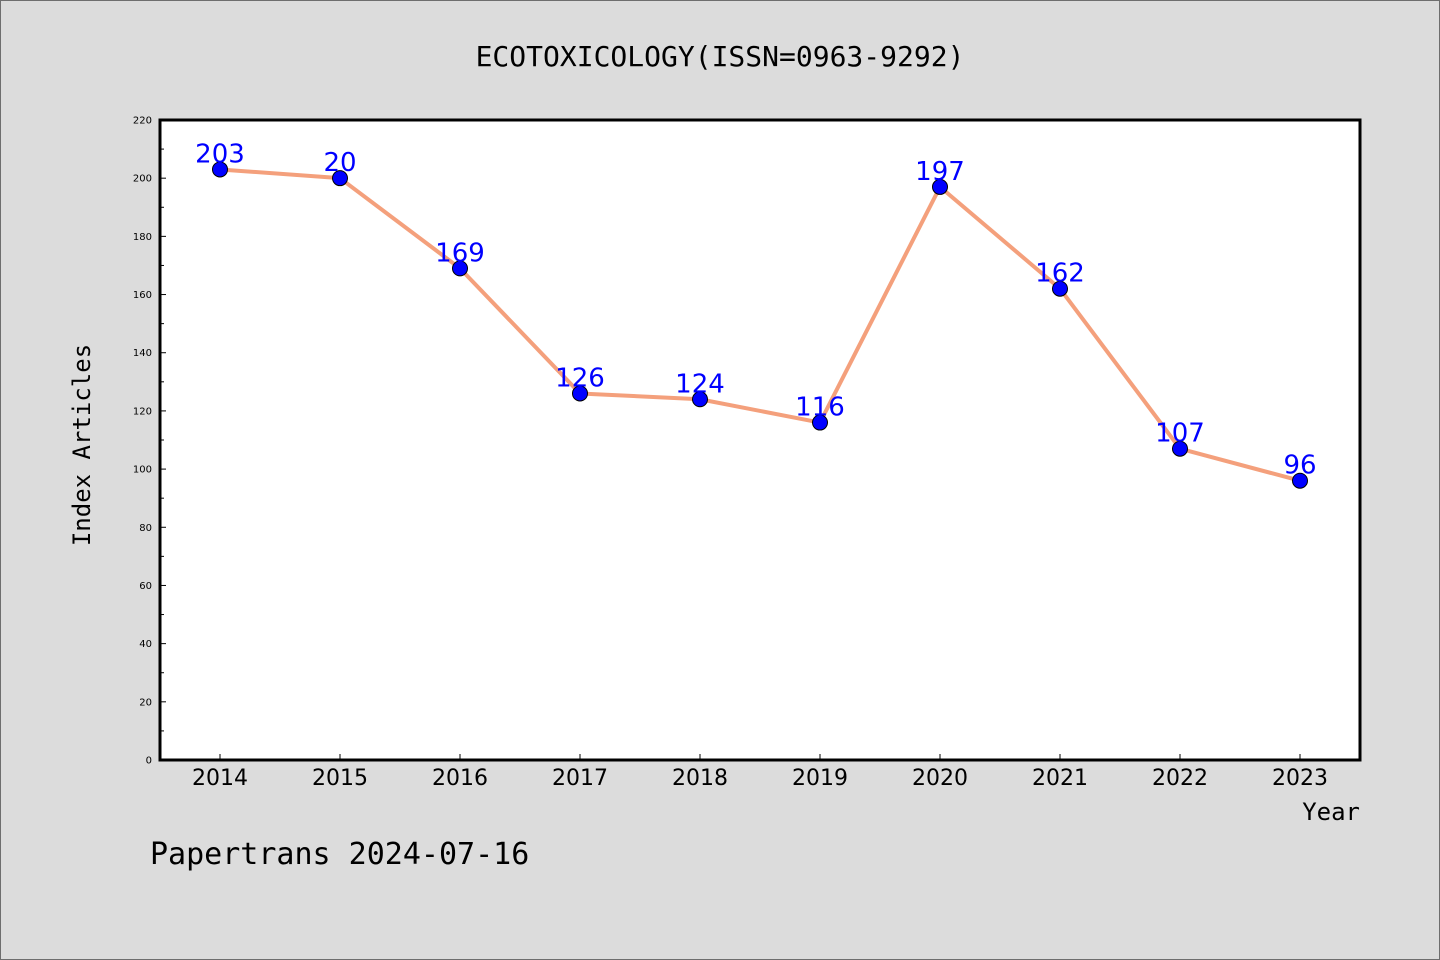 This screenshot has height=960, width=1440. What do you see at coordinates (1300, 480) in the screenshot?
I see `data-point-2023` at bounding box center [1300, 480].